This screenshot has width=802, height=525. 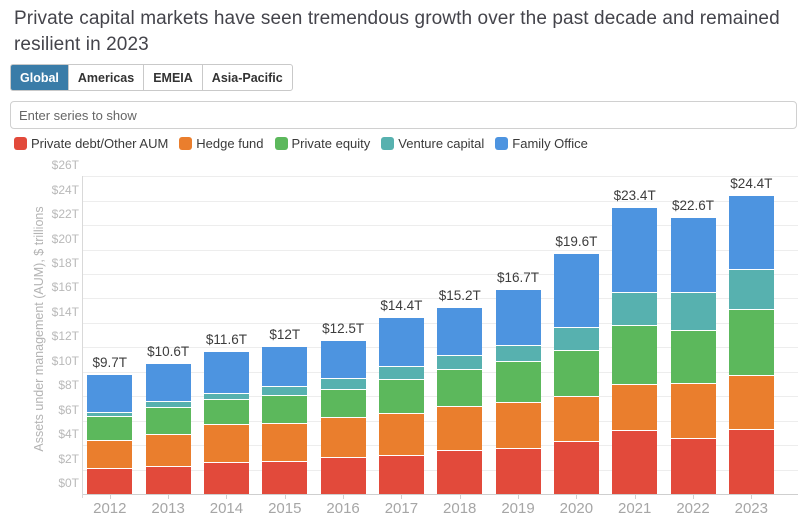 What do you see at coordinates (65, 165) in the screenshot?
I see `y-axis-tick-label: $26T` at bounding box center [65, 165].